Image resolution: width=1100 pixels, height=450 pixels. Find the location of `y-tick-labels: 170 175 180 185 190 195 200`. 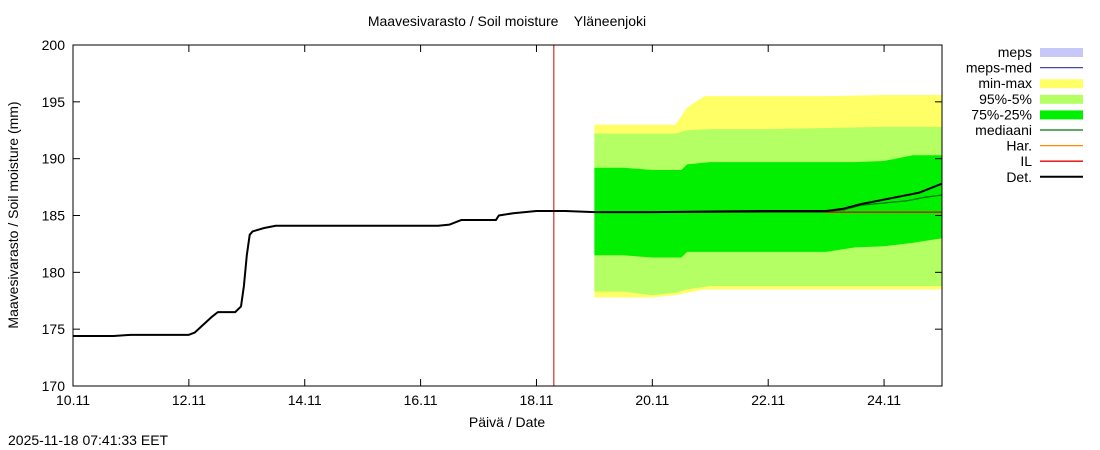

y-tick-labels: 170 175 180 185 190 195 200 is located at coordinates (54, 215).